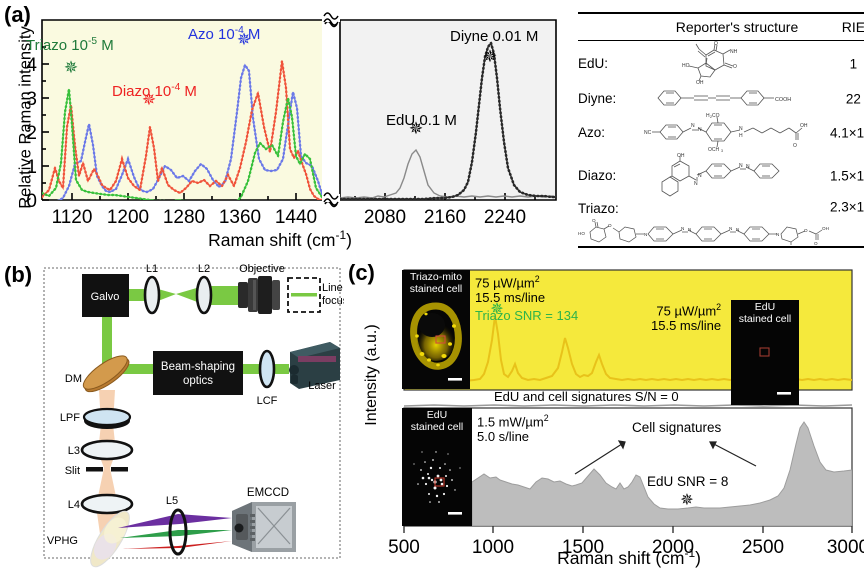  Describe the element at coordinates (107, 450) in the screenshot. I see `lens-l3` at that location.